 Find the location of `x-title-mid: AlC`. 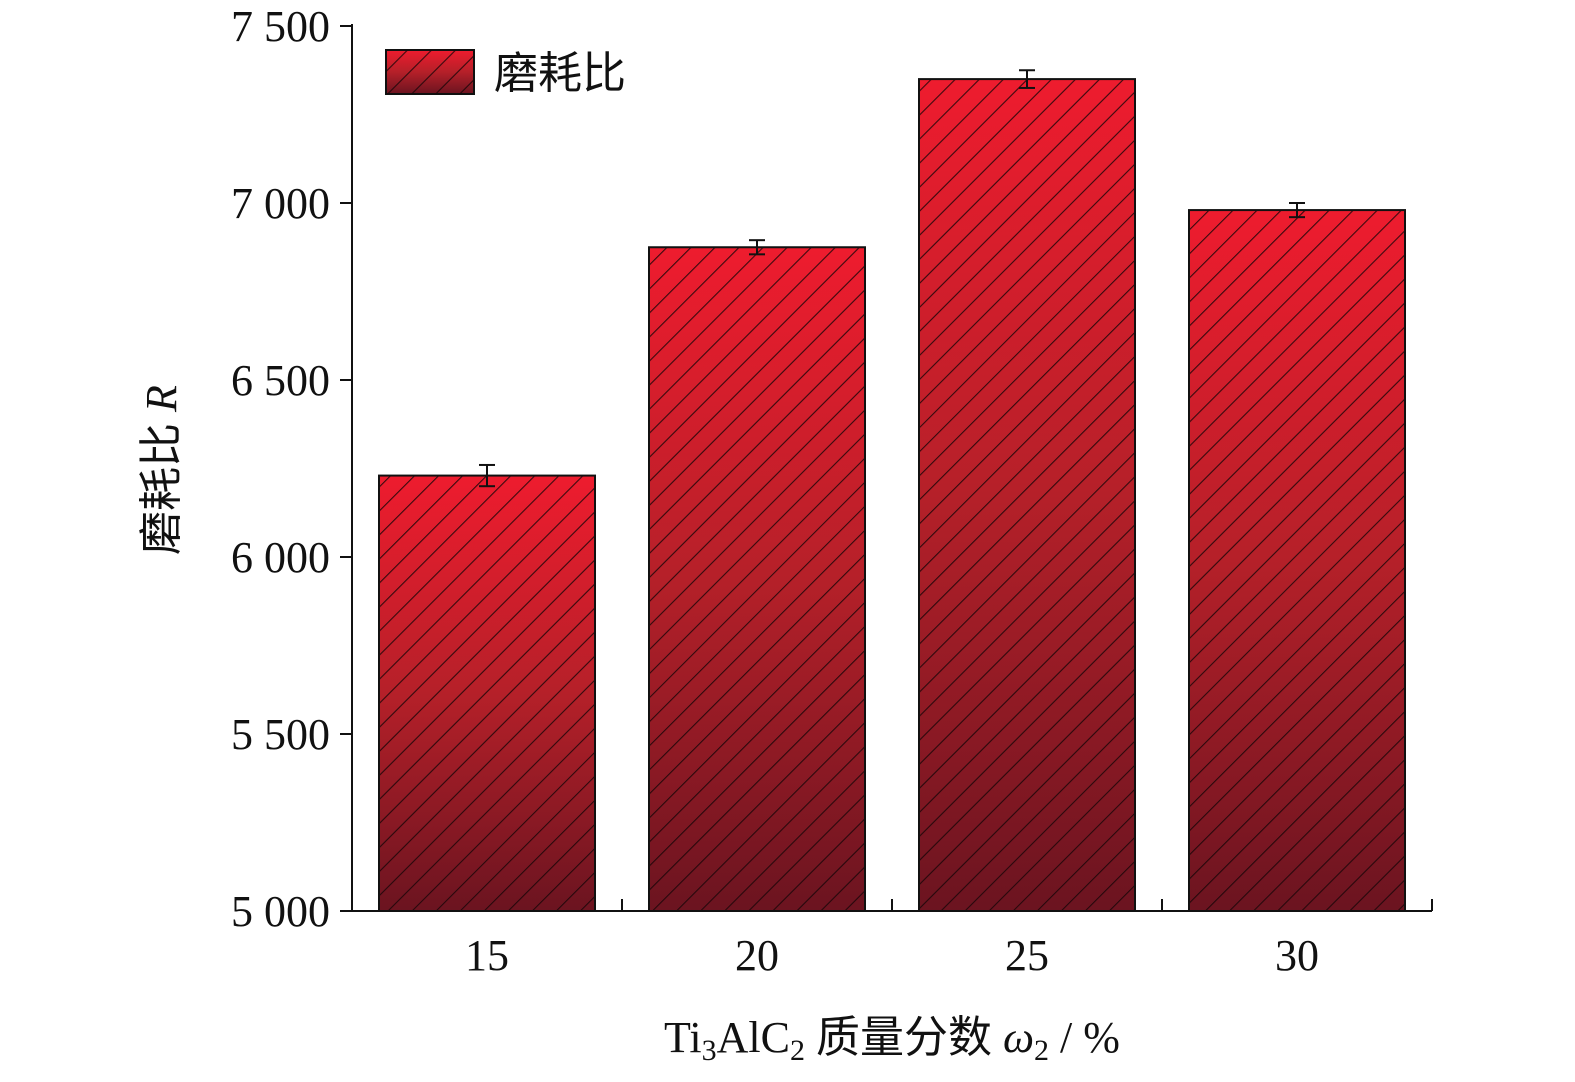

x-title-mid: AlC is located at coordinates (753, 1037).